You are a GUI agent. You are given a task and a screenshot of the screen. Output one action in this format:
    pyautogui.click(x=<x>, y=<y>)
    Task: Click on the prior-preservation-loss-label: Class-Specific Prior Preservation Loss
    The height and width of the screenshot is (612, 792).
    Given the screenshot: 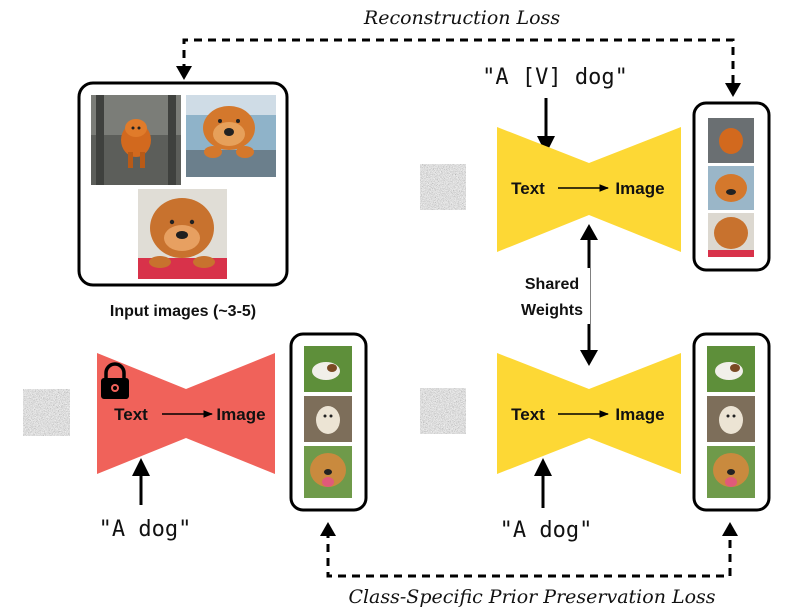 What is the action you would take?
    pyautogui.click(x=531, y=597)
    